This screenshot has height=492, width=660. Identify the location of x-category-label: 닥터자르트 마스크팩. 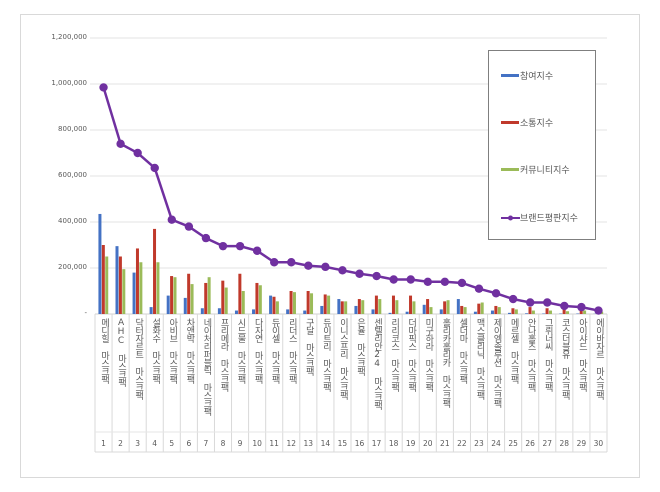
(138, 358).